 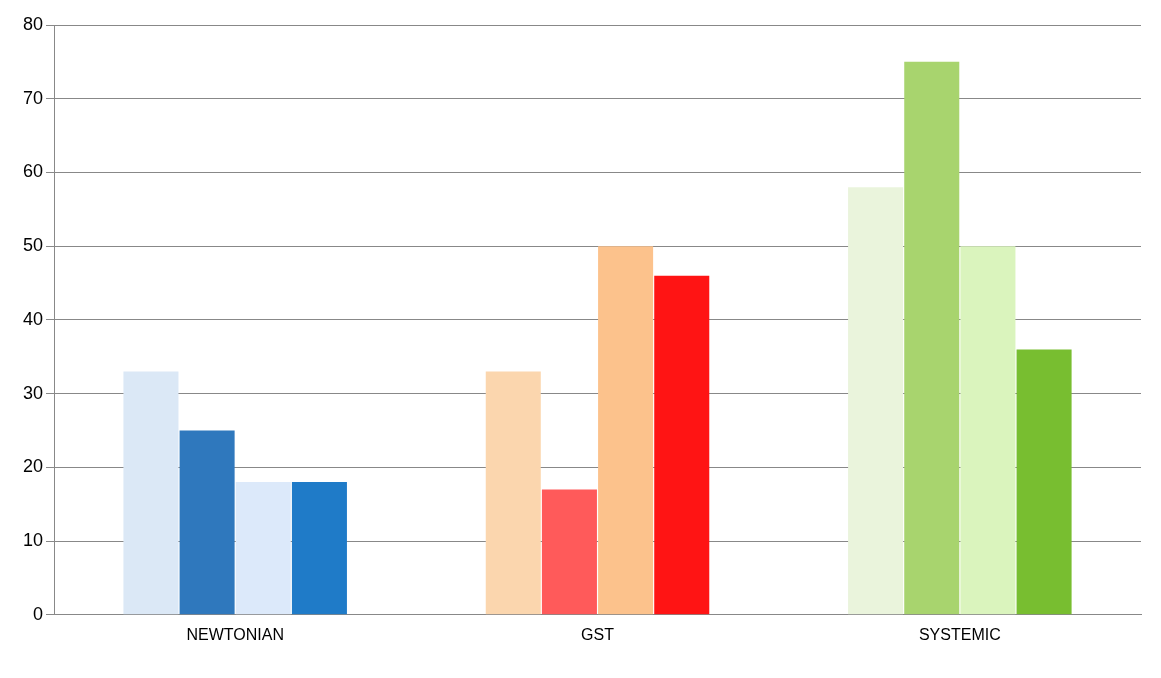 I want to click on y-tick-label: 0, so click(x=38, y=613).